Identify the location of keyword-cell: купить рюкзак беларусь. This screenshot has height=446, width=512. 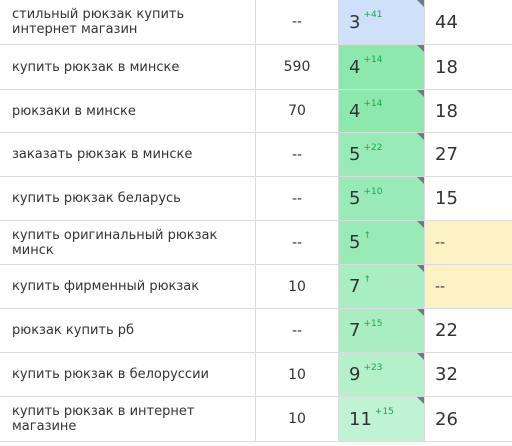
(128, 198).